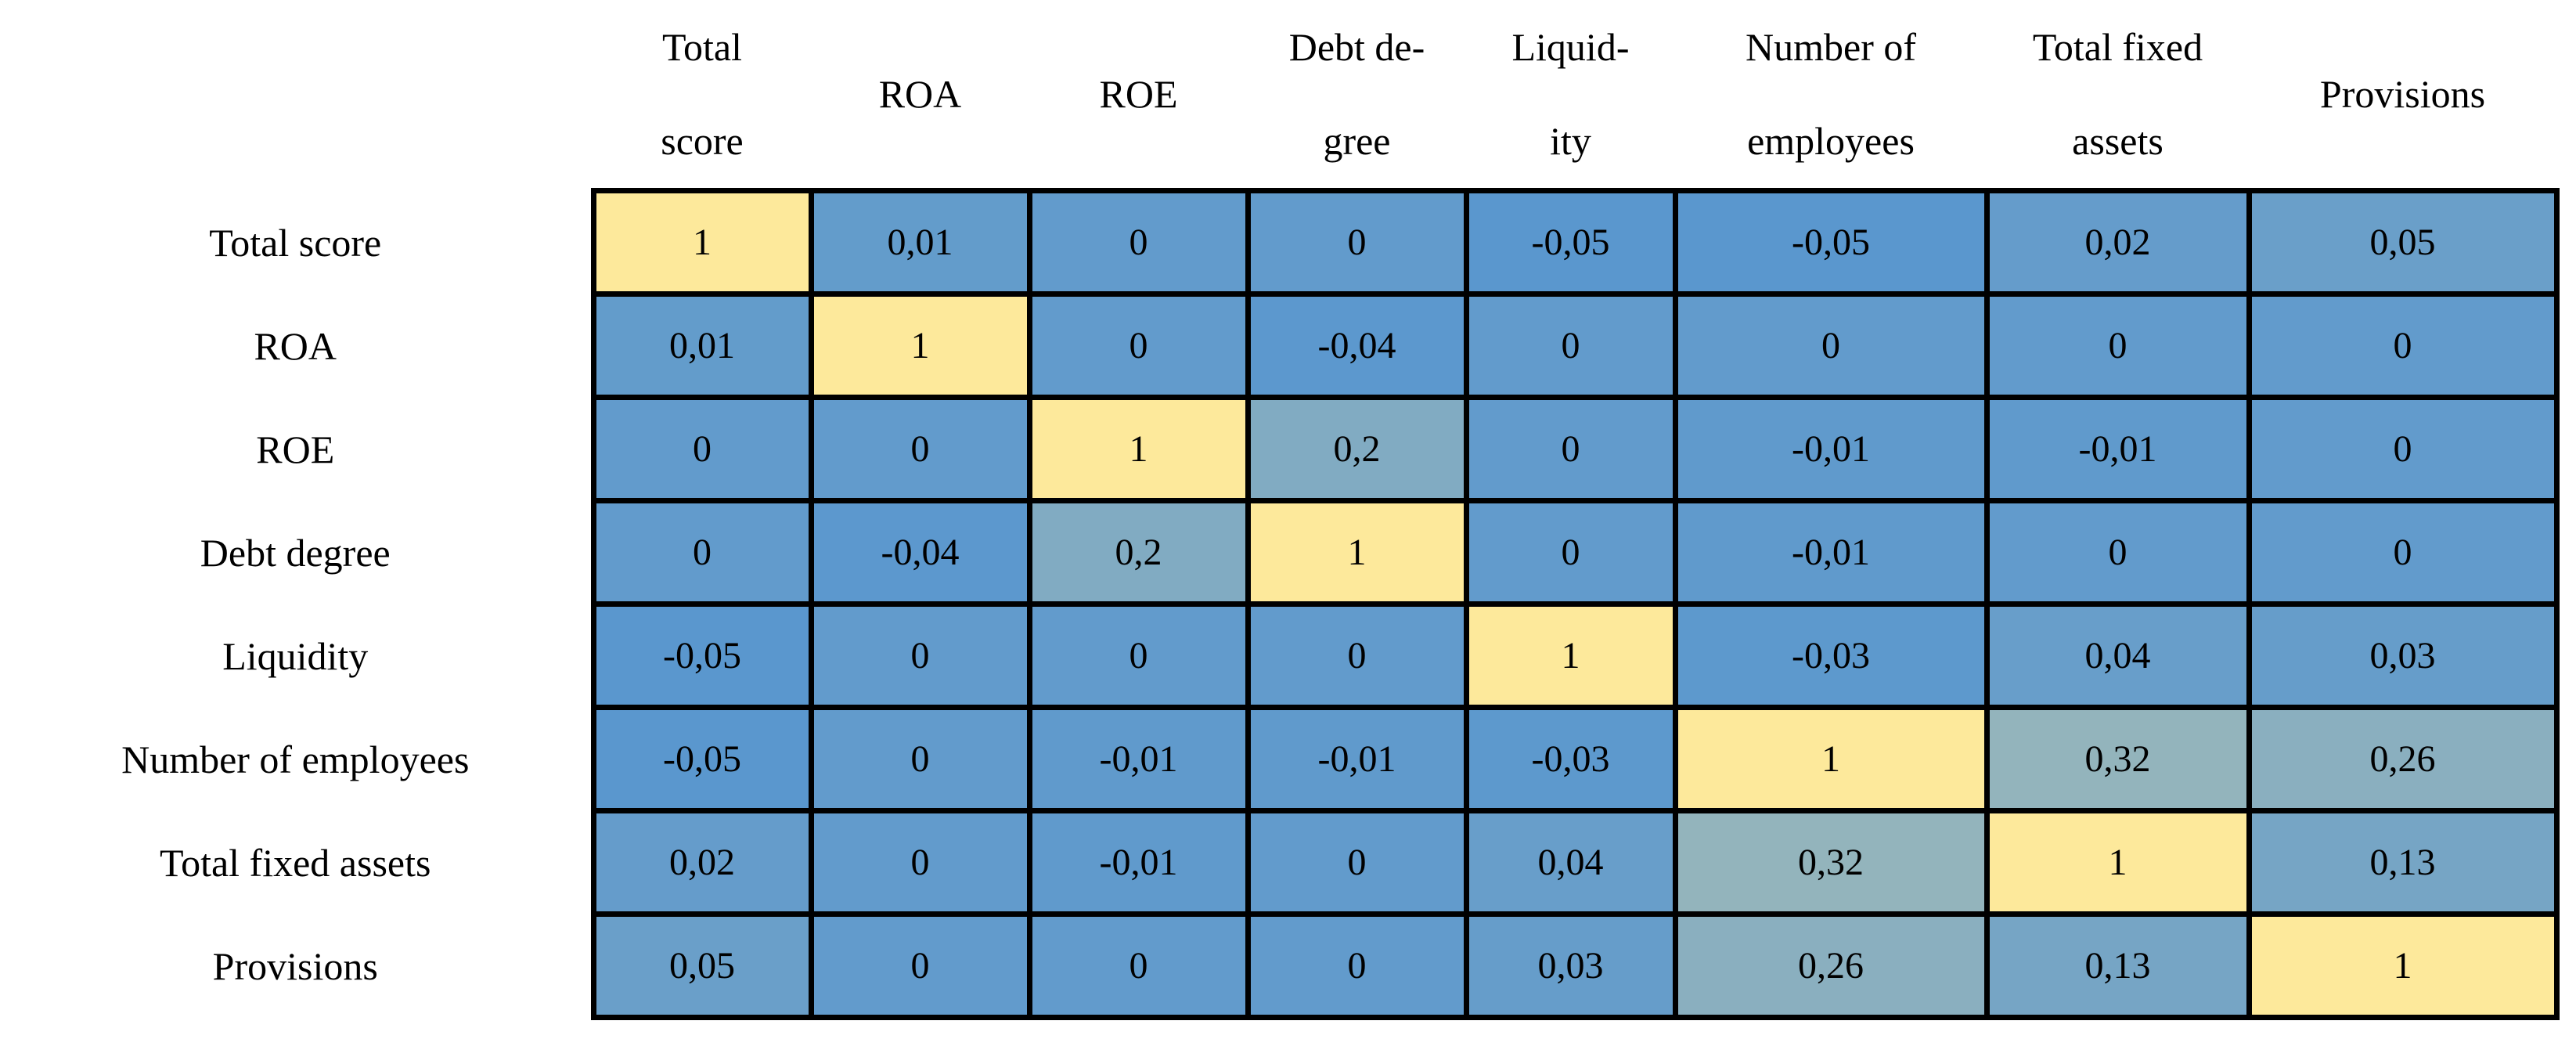 This screenshot has width=2576, height=1046. What do you see at coordinates (1570, 141) in the screenshot?
I see `column-header-line: ity` at bounding box center [1570, 141].